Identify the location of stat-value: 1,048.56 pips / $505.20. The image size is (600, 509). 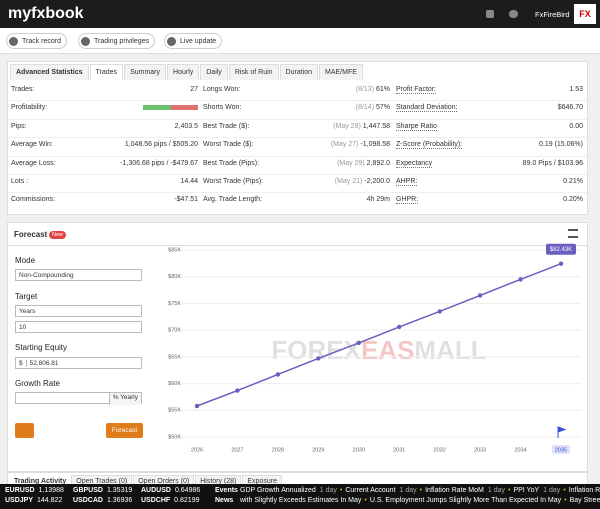
(161, 145).